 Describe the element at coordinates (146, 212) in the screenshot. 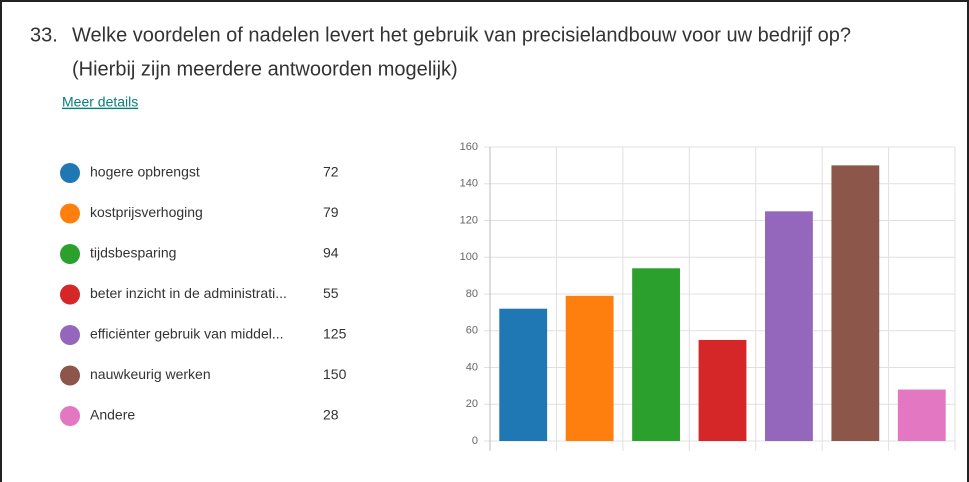

I see `legend-label: kostprijsverhoging` at that location.